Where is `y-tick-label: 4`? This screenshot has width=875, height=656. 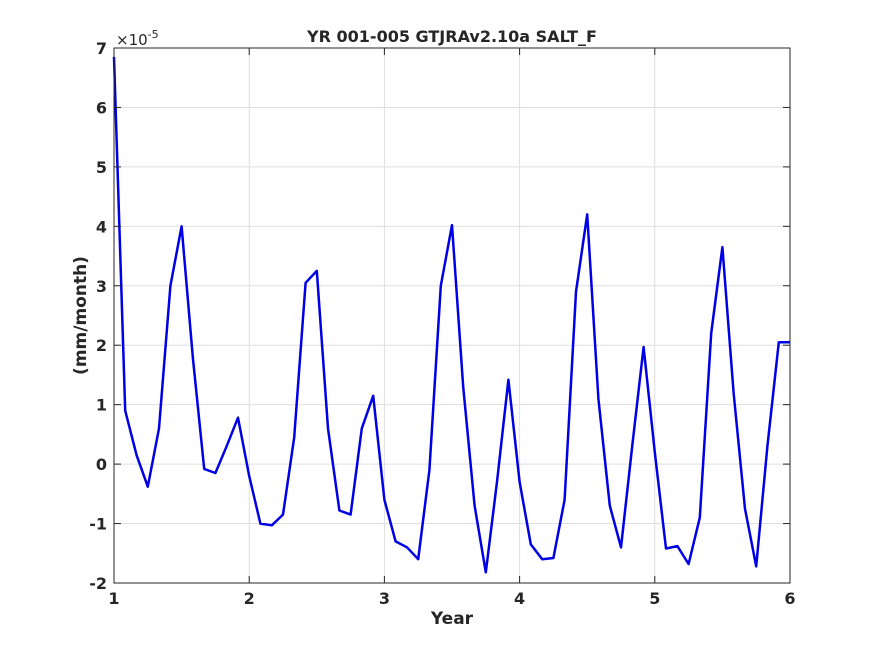
y-tick-label: 4 is located at coordinates (101, 226).